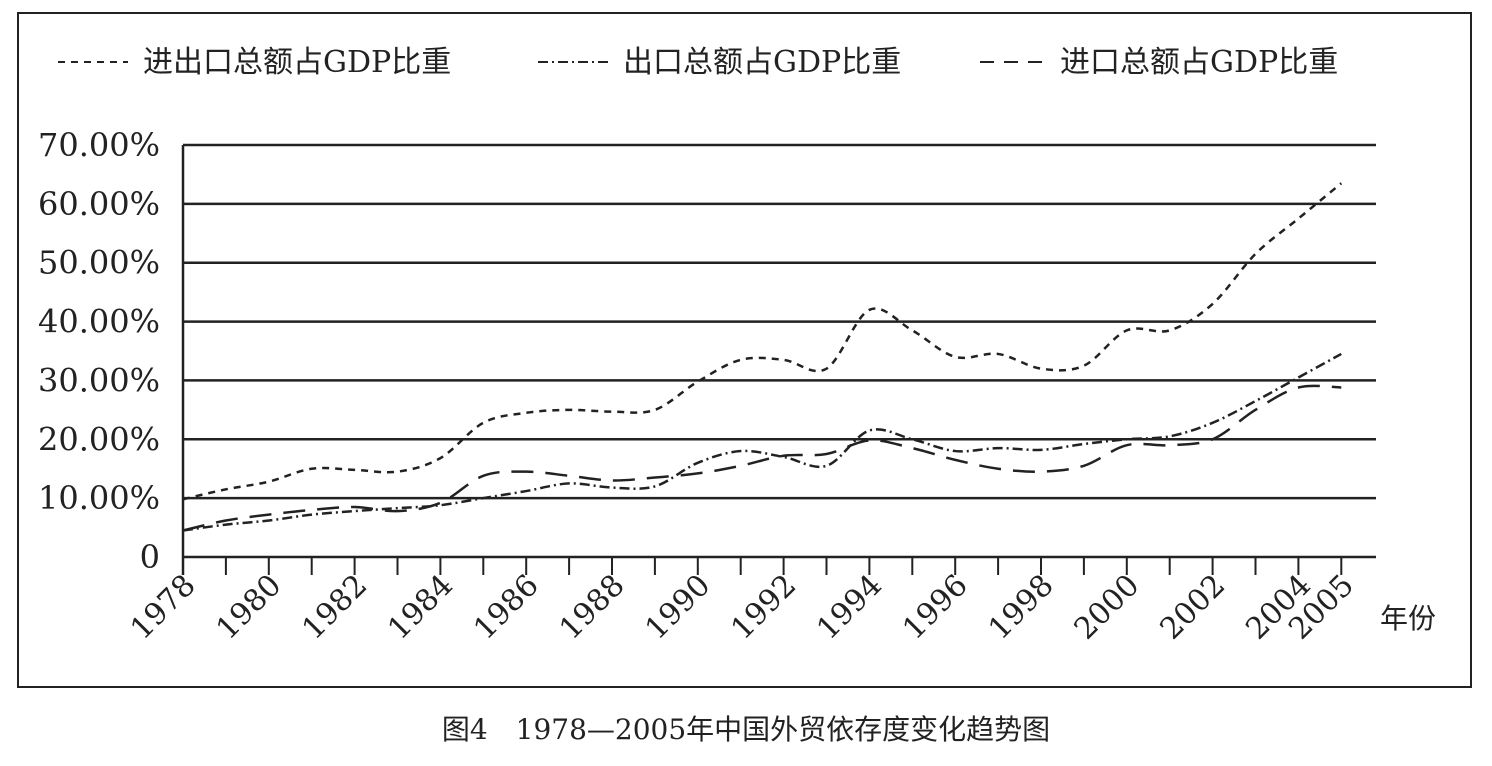  I want to click on y-tick-label: 20.00%, so click(99, 439).